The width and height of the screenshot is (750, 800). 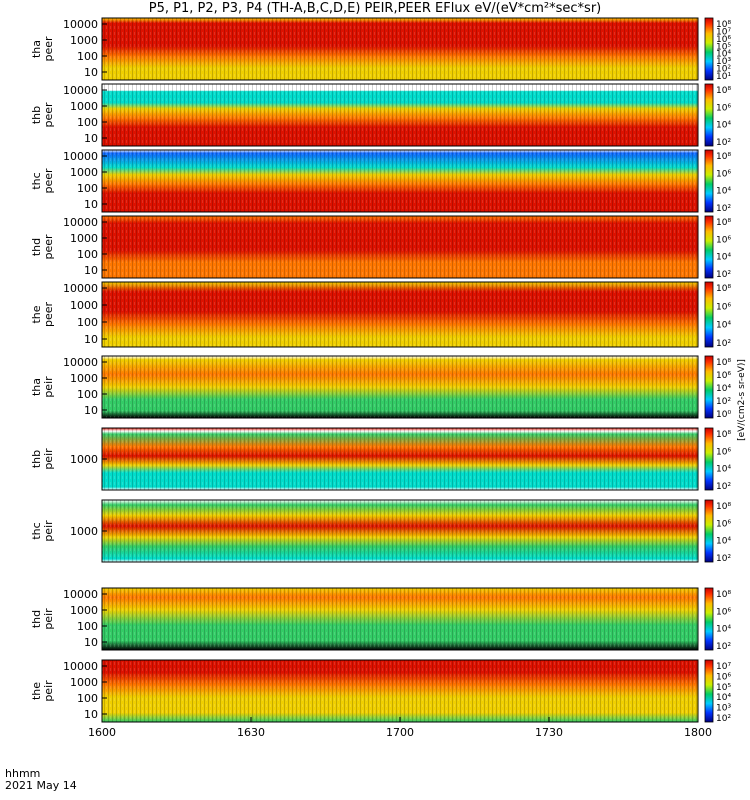 What do you see at coordinates (41, 785) in the screenshot?
I see `date-label: 2021 May 14` at bounding box center [41, 785].